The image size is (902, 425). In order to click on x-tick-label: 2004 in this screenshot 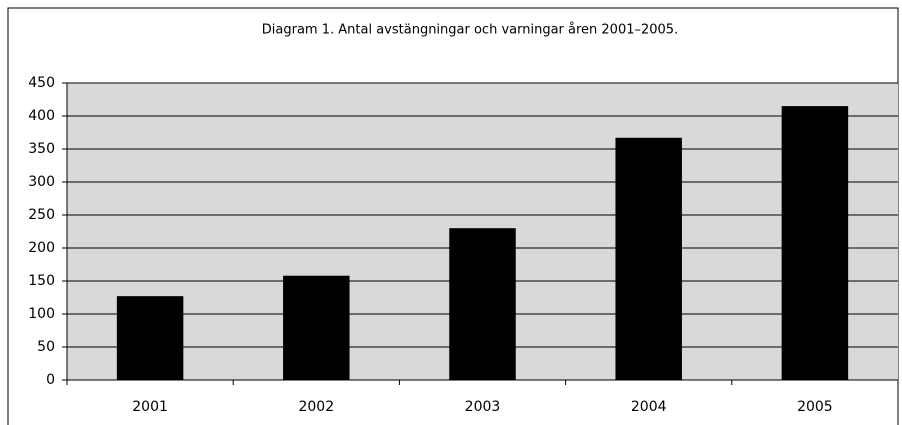, I will do `click(649, 407)`.